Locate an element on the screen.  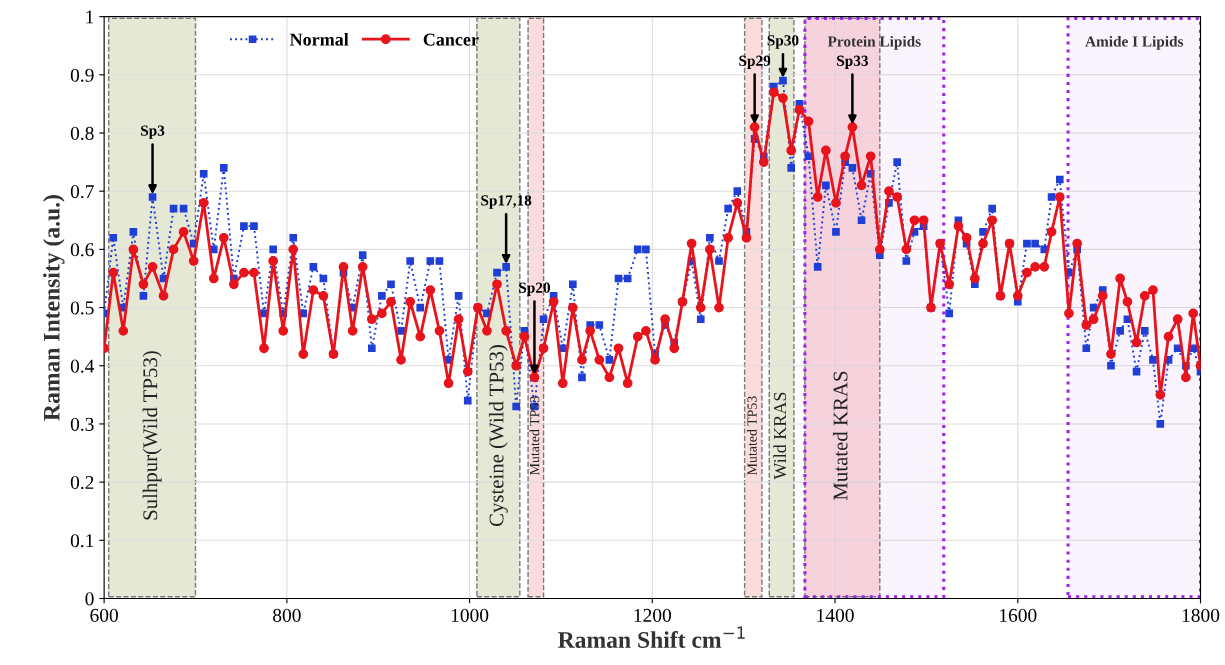
band-label: Sulhpur(Wild TP53) is located at coordinates (152, 435).